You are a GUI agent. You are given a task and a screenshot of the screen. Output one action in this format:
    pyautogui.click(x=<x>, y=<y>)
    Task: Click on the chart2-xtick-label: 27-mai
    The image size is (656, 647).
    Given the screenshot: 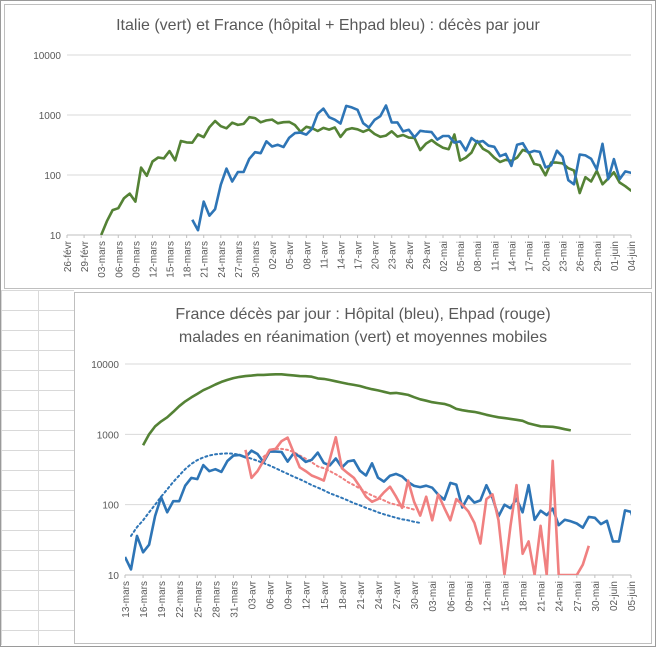 What is the action you would take?
    pyautogui.click(x=578, y=596)
    